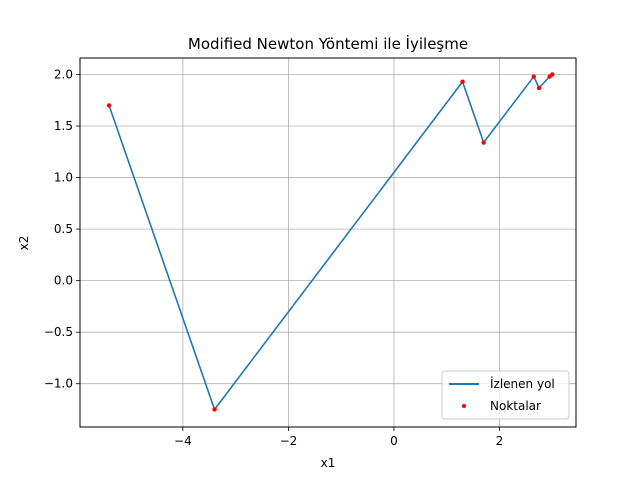 This screenshot has height=480, width=640. What do you see at coordinates (24, 243) in the screenshot?
I see `y-axis-label: x2` at bounding box center [24, 243].